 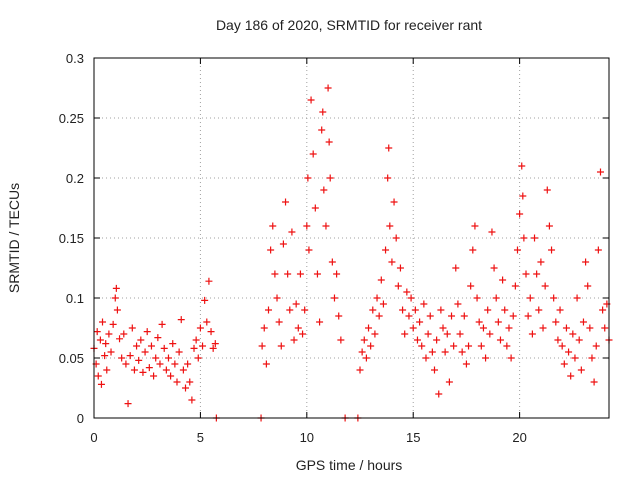 What do you see at coordinates (71, 118) in the screenshot?
I see `y-tick-label: 0.25` at bounding box center [71, 118].